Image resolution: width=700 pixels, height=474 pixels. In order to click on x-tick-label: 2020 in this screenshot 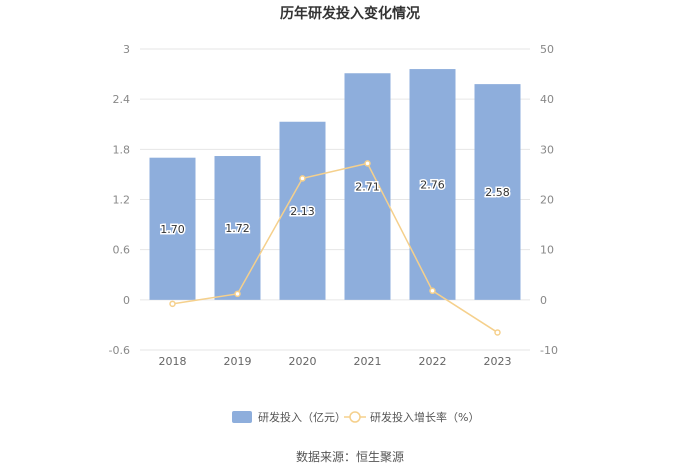, I will do `click(303, 361)`.